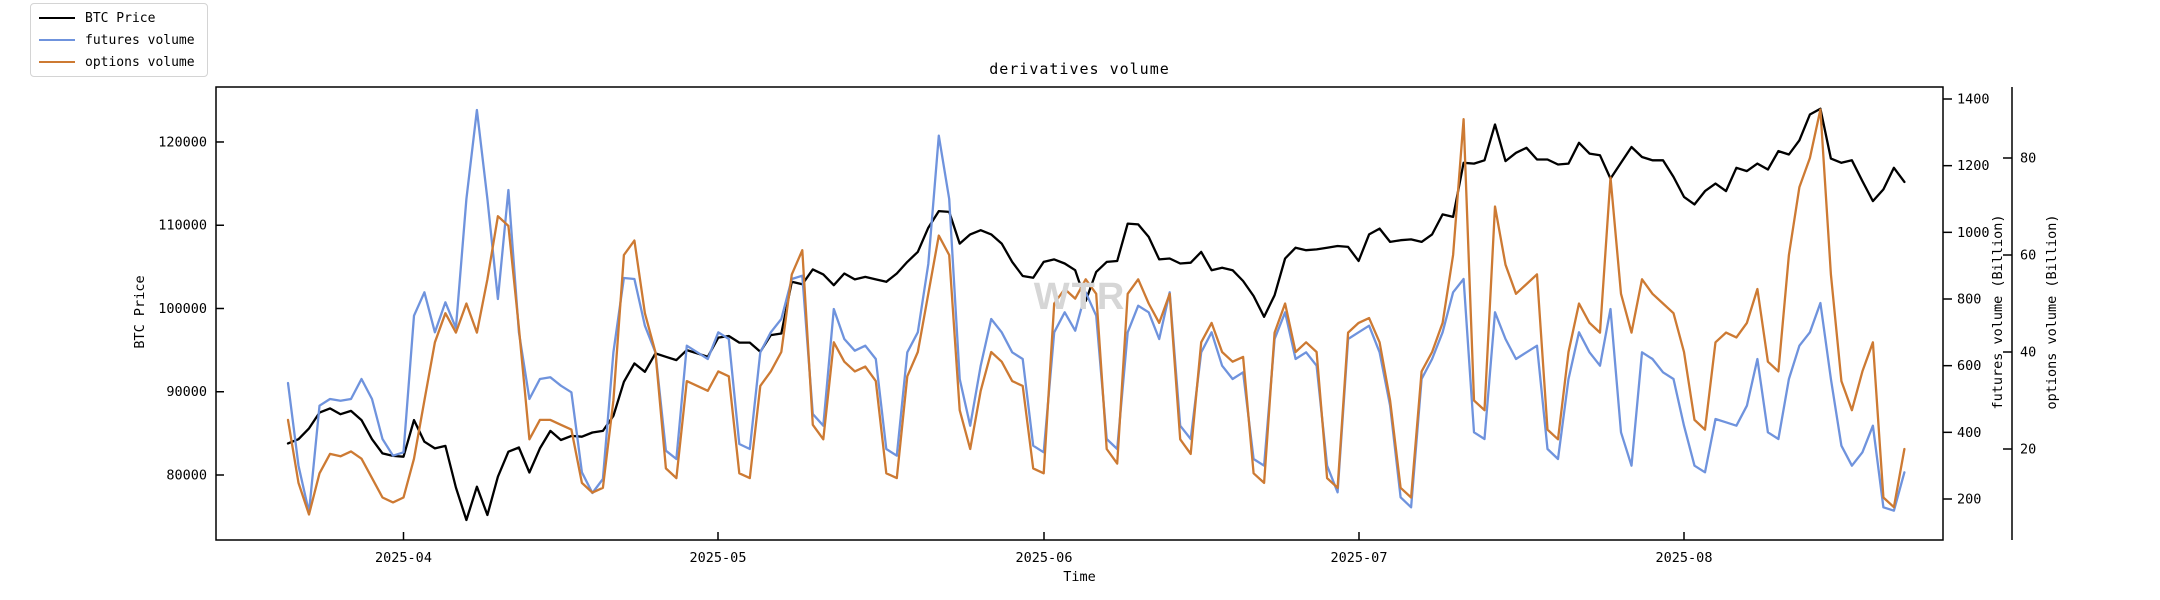  What do you see at coordinates (2028, 256) in the screenshot?
I see `y-options-tick-label: 60` at bounding box center [2028, 256].